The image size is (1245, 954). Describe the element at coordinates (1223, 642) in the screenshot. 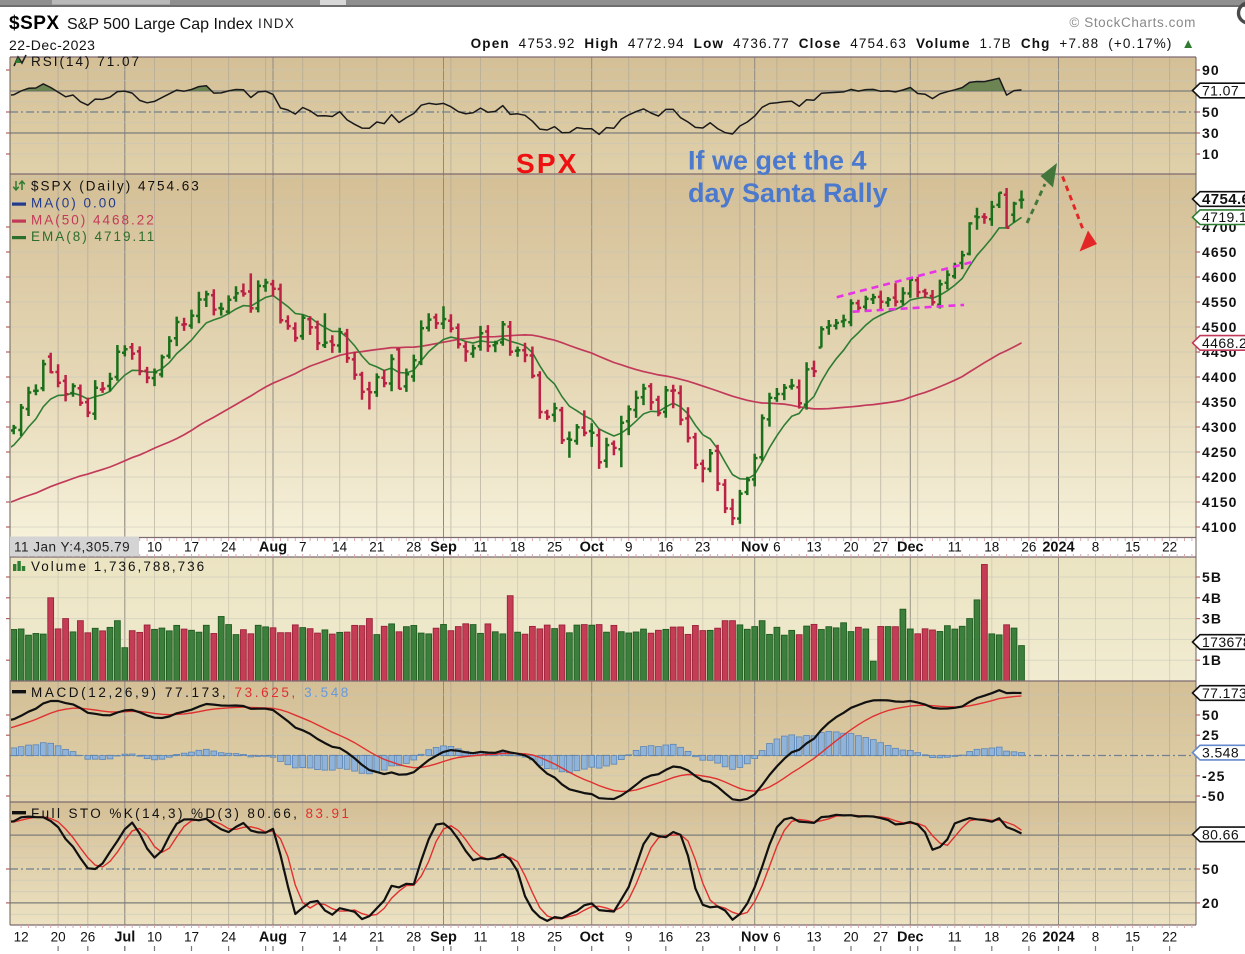

I see `svg-text: 1736788736` at that location.